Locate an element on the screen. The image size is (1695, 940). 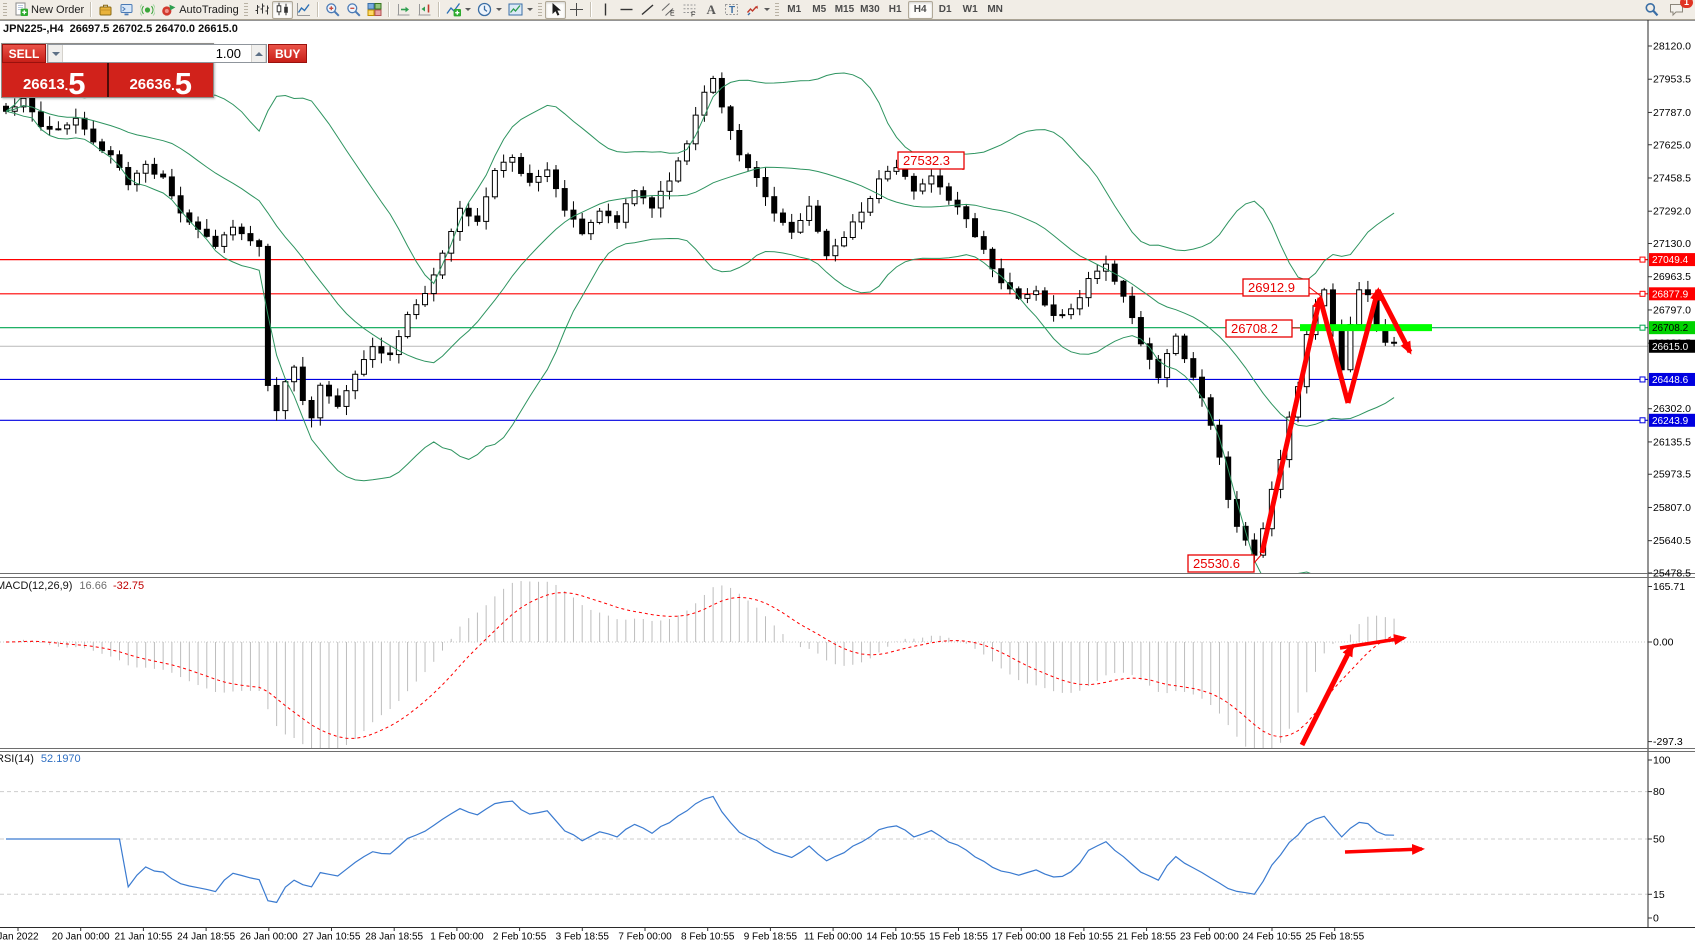
timeframe-m30-button: M30 is located at coordinates (869, 10).